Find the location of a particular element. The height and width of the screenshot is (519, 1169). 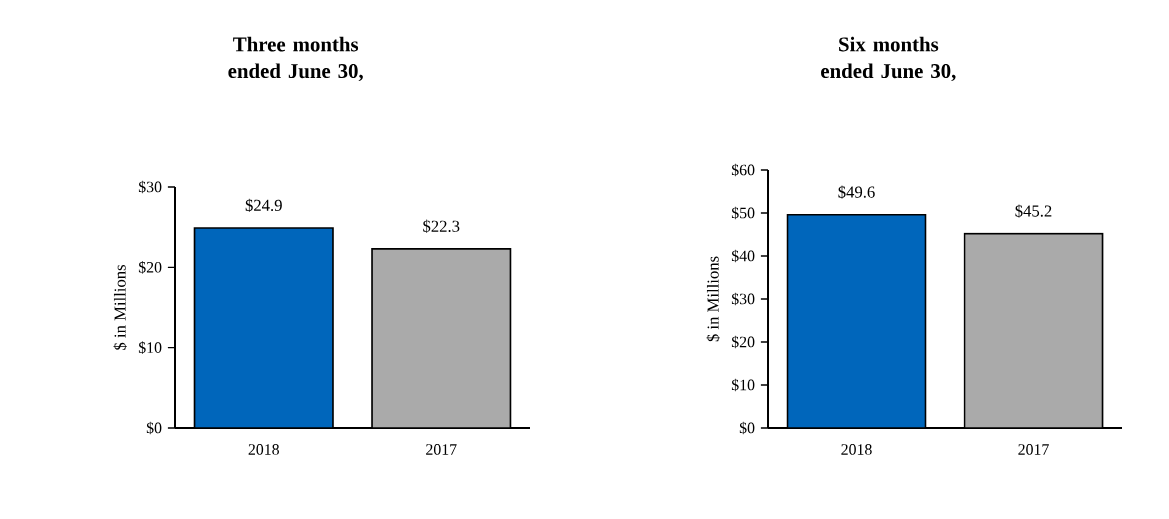

data-label: $49.6 is located at coordinates (856, 192).